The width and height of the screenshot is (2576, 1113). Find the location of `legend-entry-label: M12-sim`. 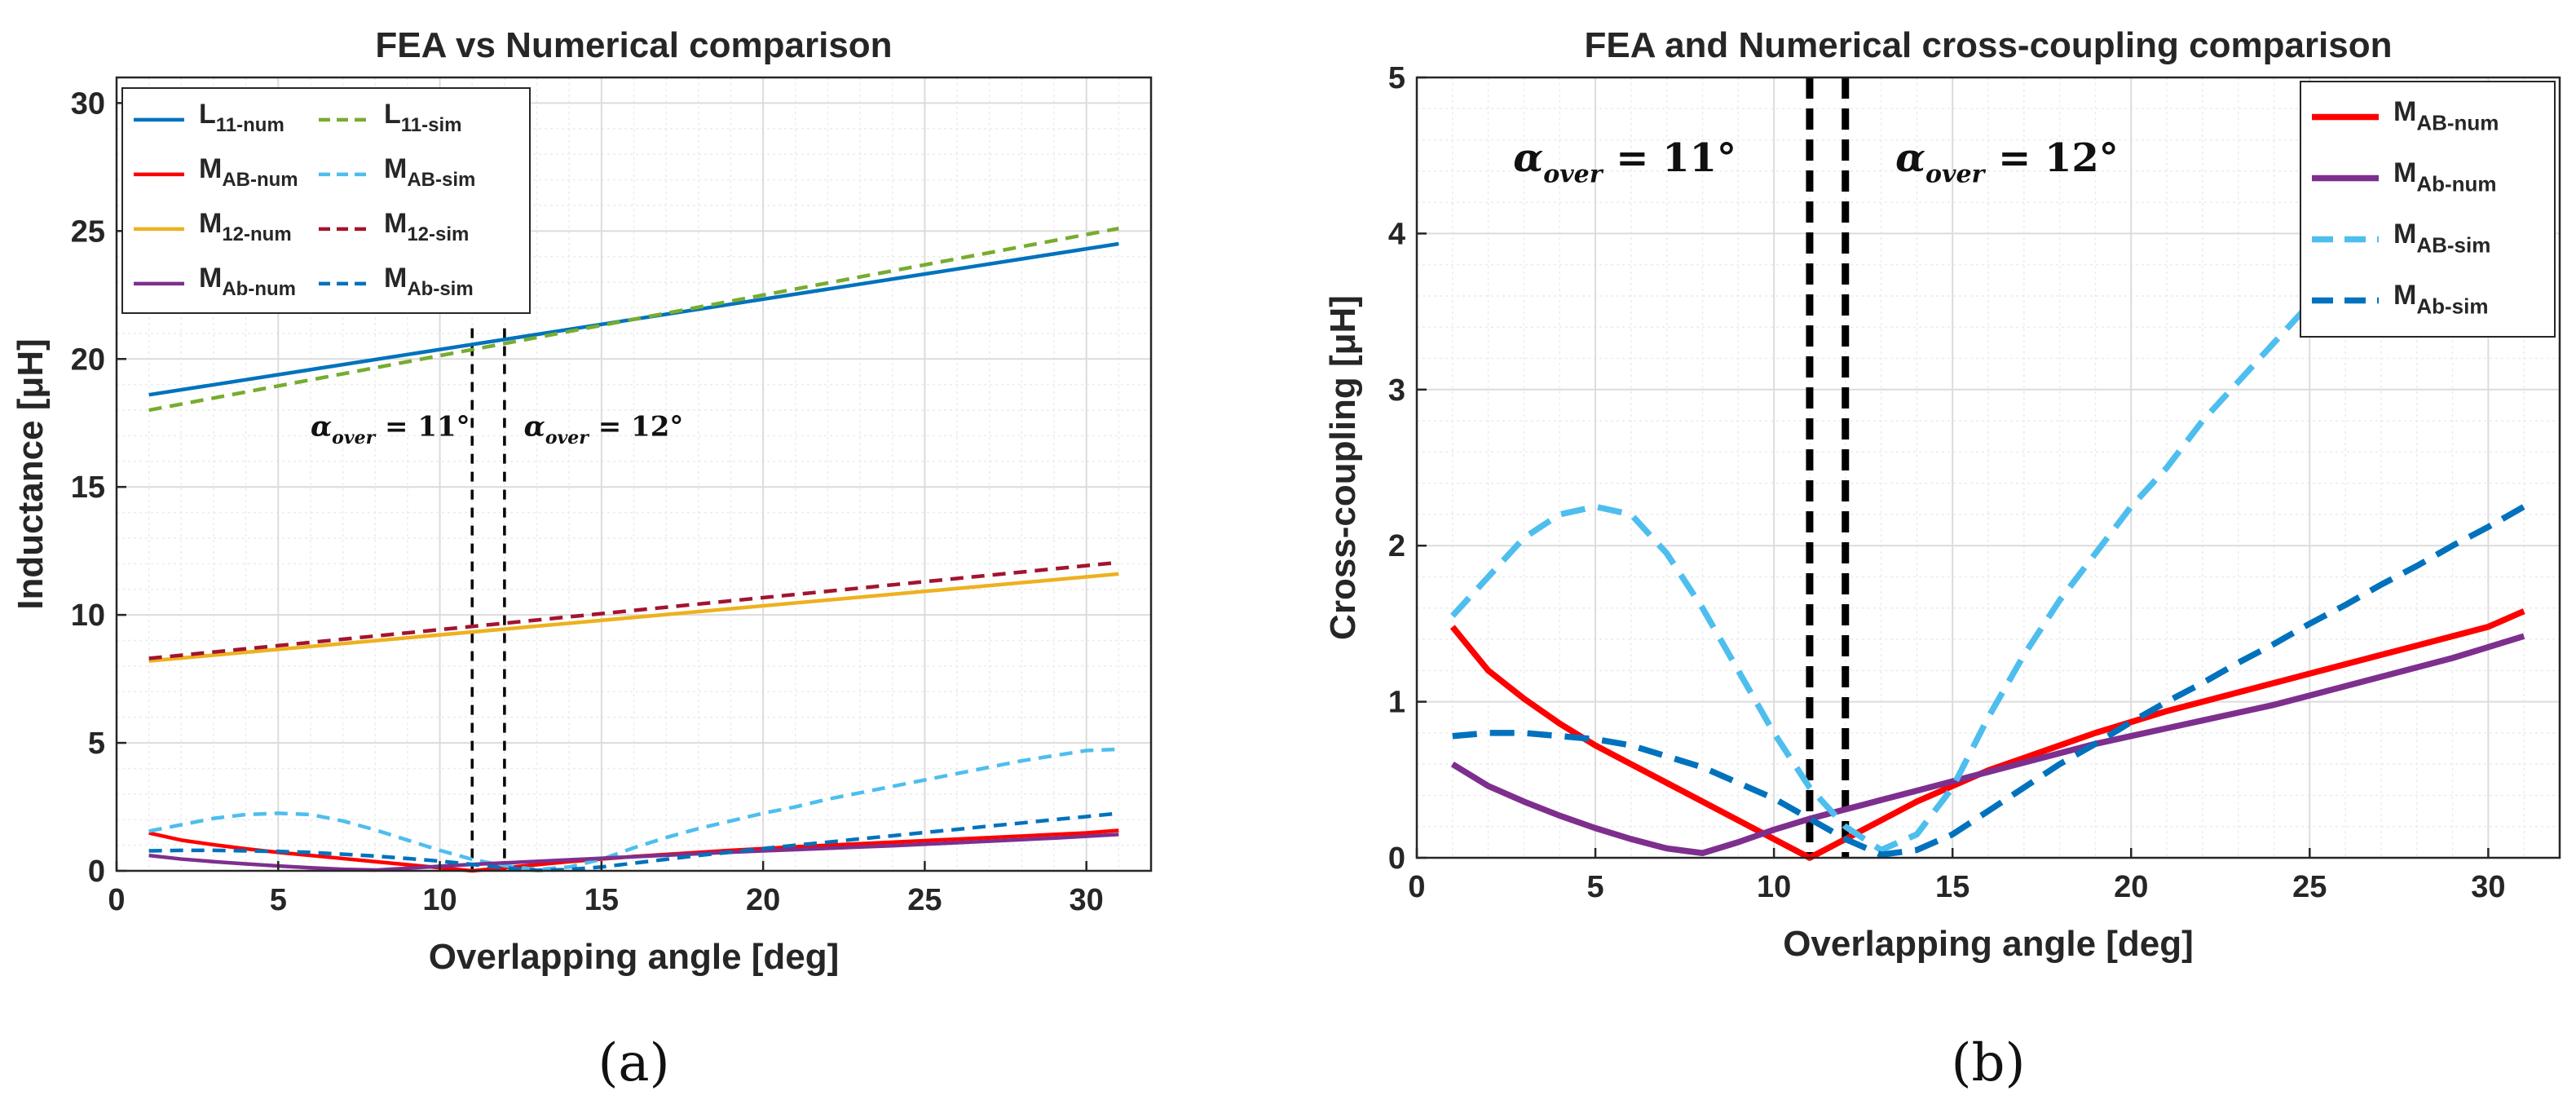

legend-entry-label: M12-sim is located at coordinates (426, 226).